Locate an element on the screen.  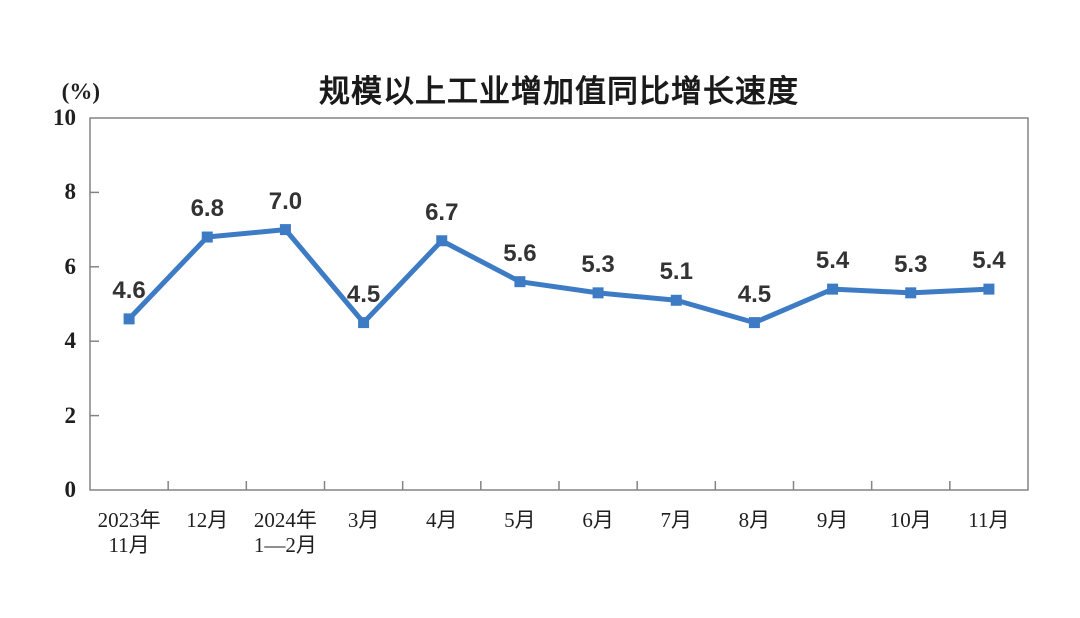
x-axis-label-line: 3月 is located at coordinates (363, 520).